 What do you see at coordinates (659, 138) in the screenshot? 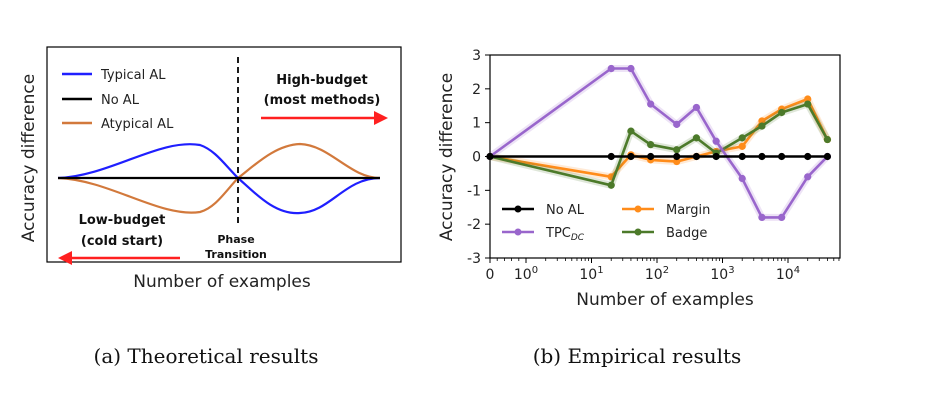
I see `margin-line` at bounding box center [659, 138].